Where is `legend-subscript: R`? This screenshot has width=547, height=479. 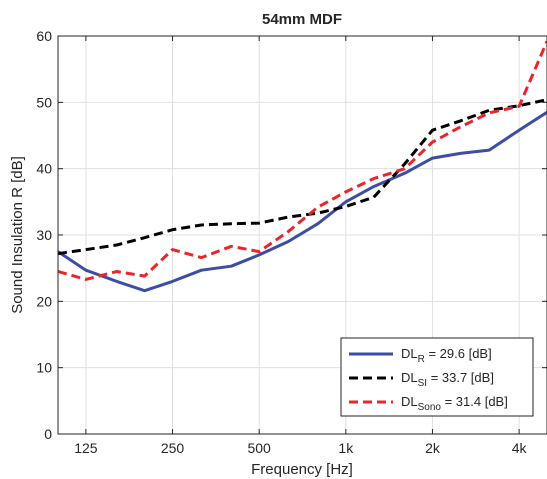
legend-subscript: R is located at coordinates (421, 359).